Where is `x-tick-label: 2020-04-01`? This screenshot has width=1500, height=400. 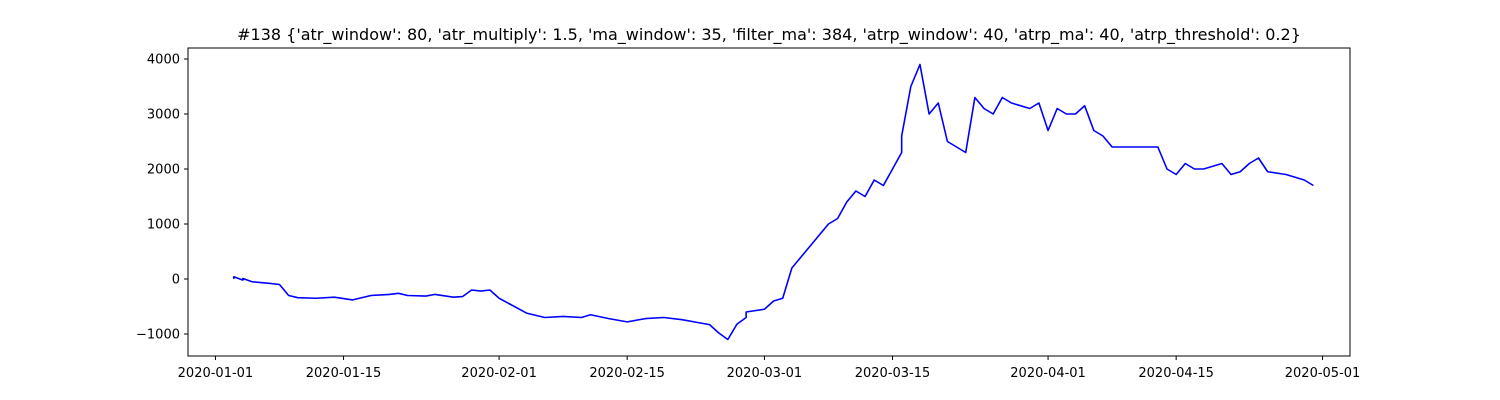 x-tick-label: 2020-04-01 is located at coordinates (1048, 373).